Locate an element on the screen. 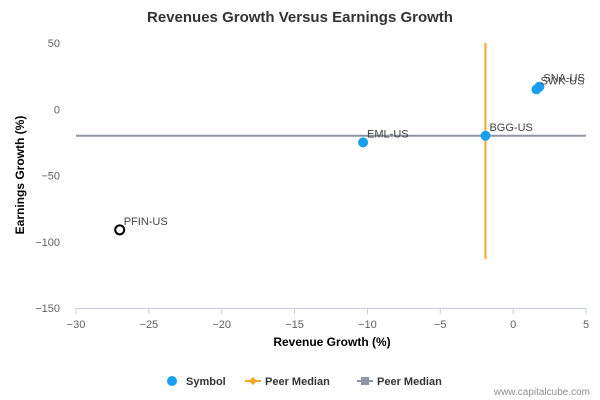 The width and height of the screenshot is (600, 400). point-label-sna-us: SNA-US is located at coordinates (564, 79).